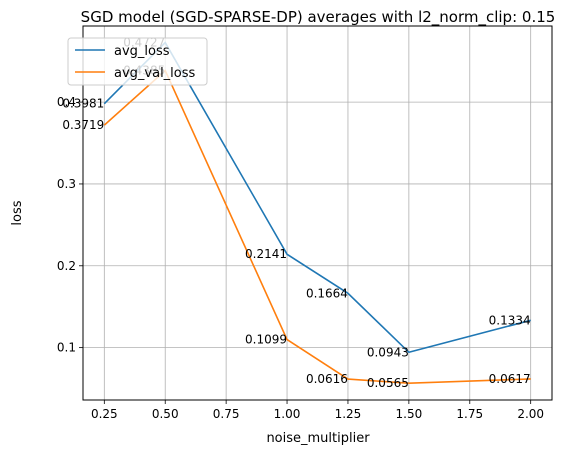 This screenshot has width=582, height=455. What do you see at coordinates (70, 225) in the screenshot?
I see `y-axis-ticks: 0.1 0.2 0.3 0.4` at bounding box center [70, 225].